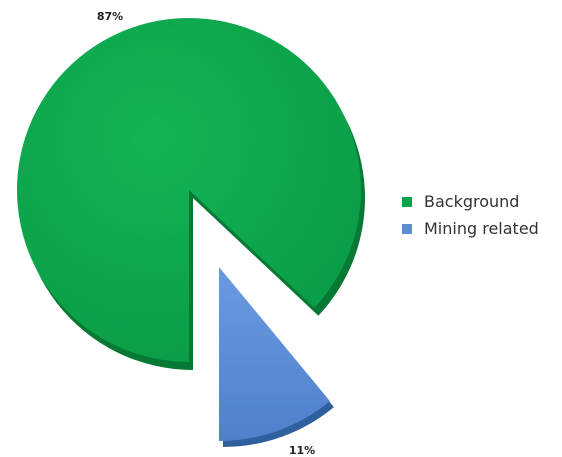 The image size is (562, 457). Describe the element at coordinates (407, 201) in the screenshot. I see `legend-swatch-background` at that location.